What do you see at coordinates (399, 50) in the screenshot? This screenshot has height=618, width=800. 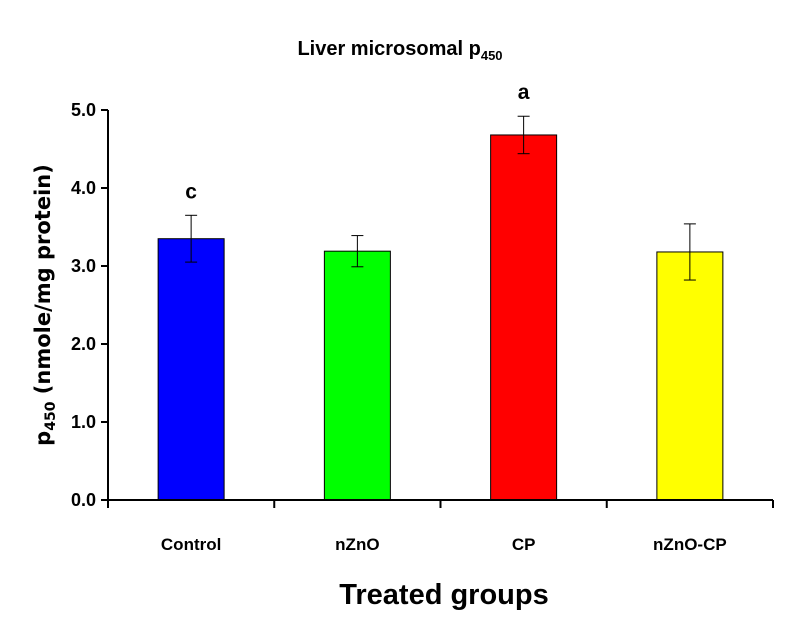 I see `chart-title: Liver microsomal p450` at bounding box center [399, 50].